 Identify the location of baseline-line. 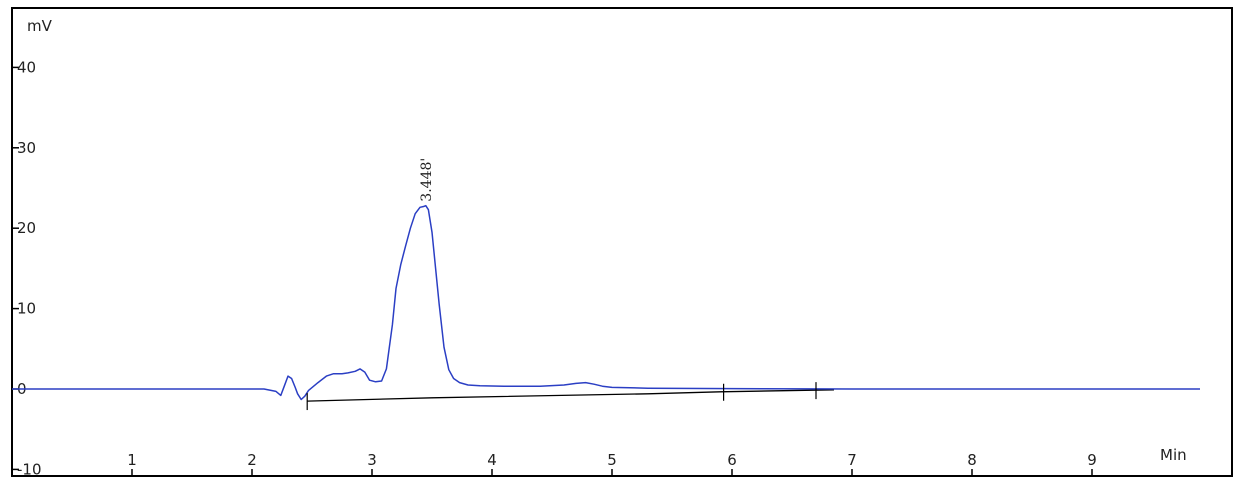
(571, 395).